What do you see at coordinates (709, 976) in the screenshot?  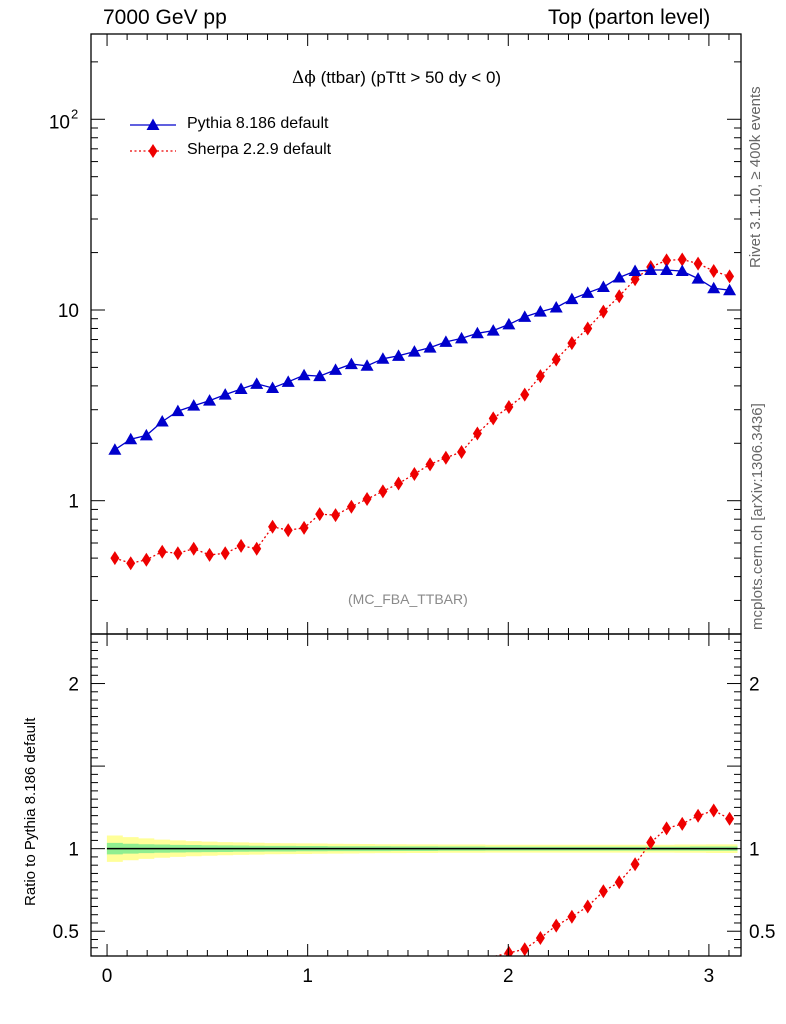 I see `x-tick-label: 3` at bounding box center [709, 976].